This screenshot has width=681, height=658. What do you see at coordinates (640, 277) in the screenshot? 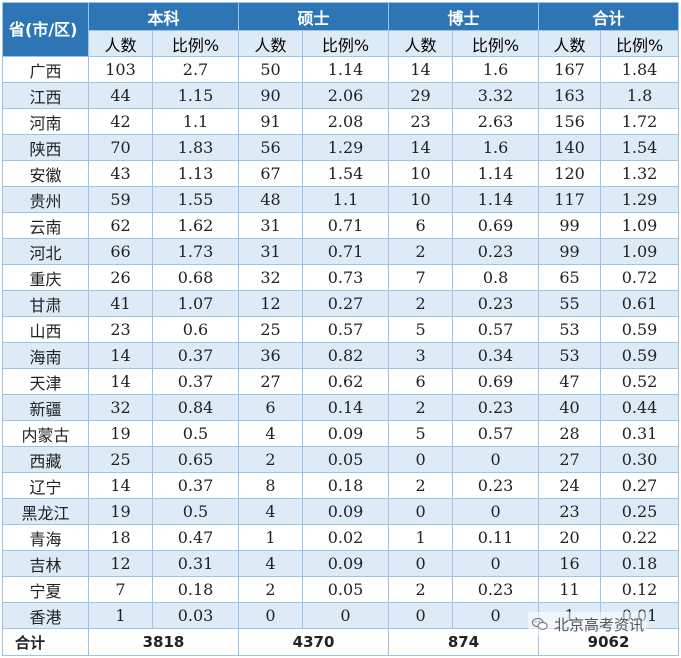
I see `ratio-cell: 0.72` at bounding box center [640, 277].